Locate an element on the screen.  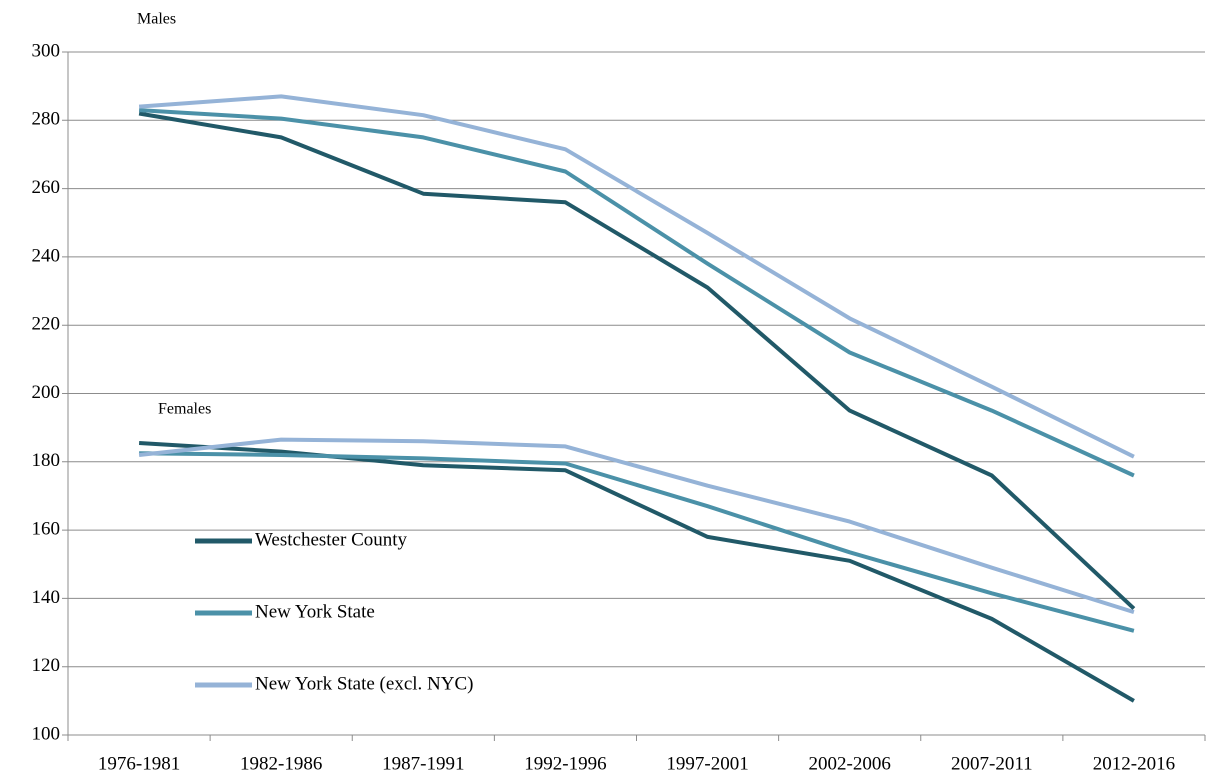
x-tick-label: 1976-1981 is located at coordinates (139, 763).